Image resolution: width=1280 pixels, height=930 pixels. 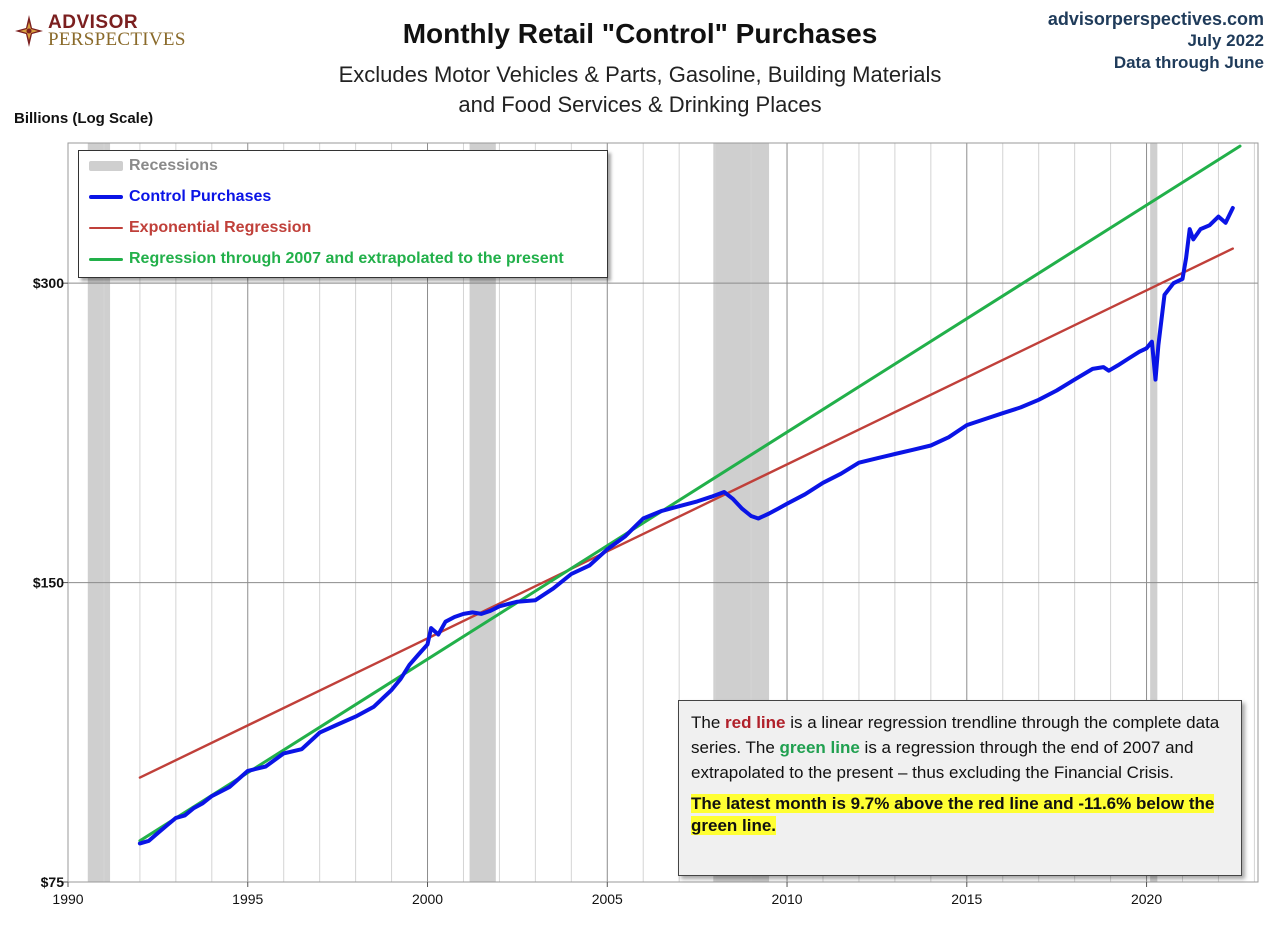 What do you see at coordinates (966, 899) in the screenshot?
I see `x-tick-label-2015: 2015` at bounding box center [966, 899].